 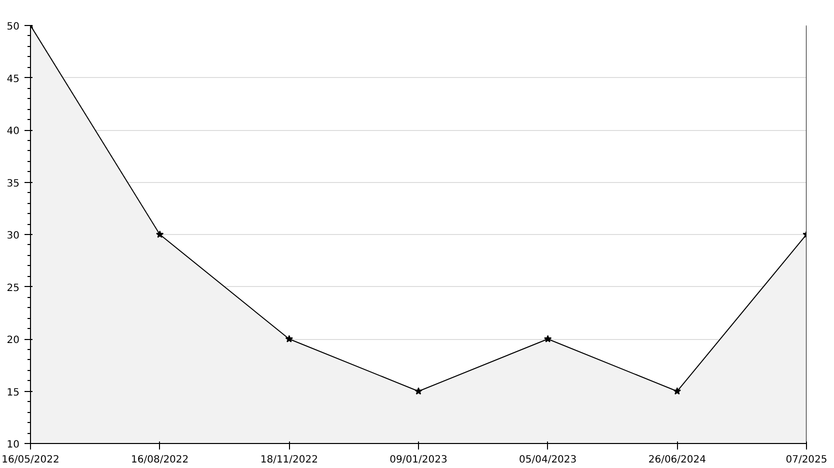 I want to click on y-tick-label: 15, so click(x=13, y=392).